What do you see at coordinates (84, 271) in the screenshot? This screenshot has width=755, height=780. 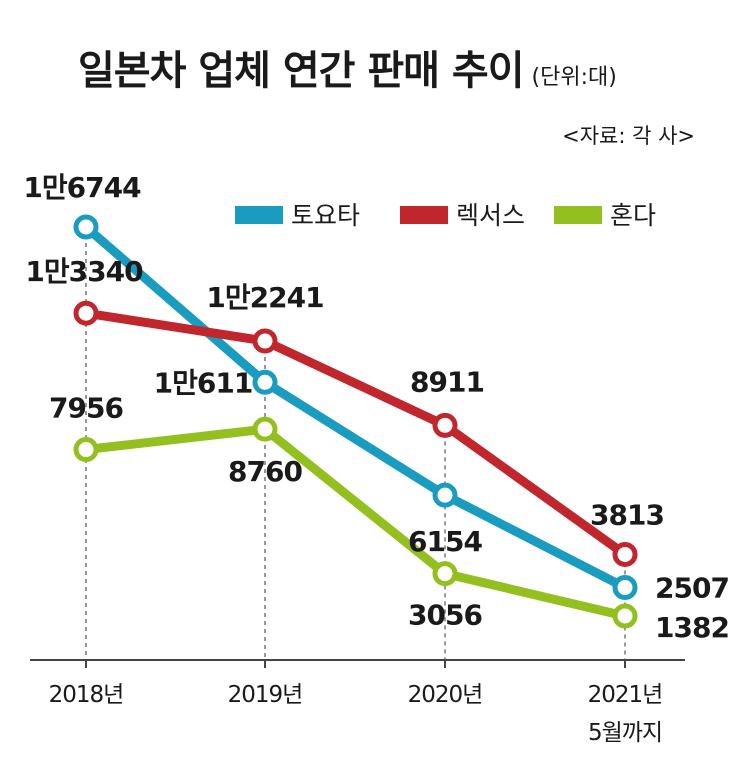 I see `data-label: 1만3340` at bounding box center [84, 271].